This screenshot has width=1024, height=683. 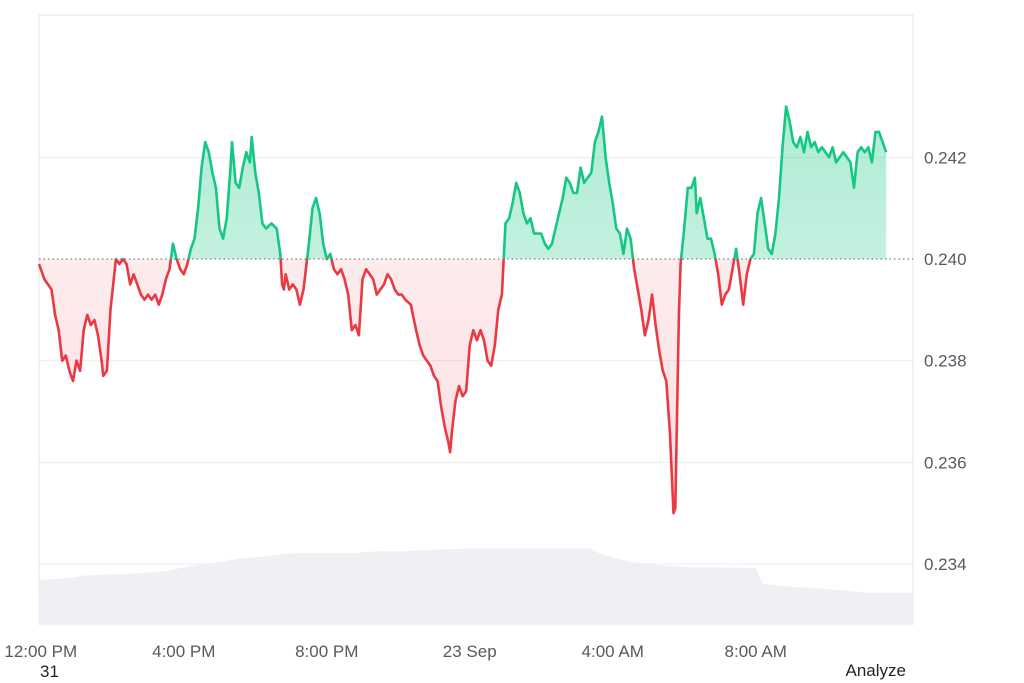 I want to click on footer-left-text: 31, so click(x=49, y=671).